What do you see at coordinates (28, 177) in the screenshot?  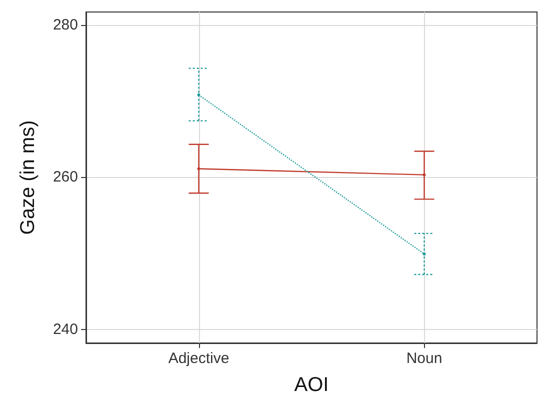 I see `y-axis-title: Gaze (in ms)` at bounding box center [28, 177].